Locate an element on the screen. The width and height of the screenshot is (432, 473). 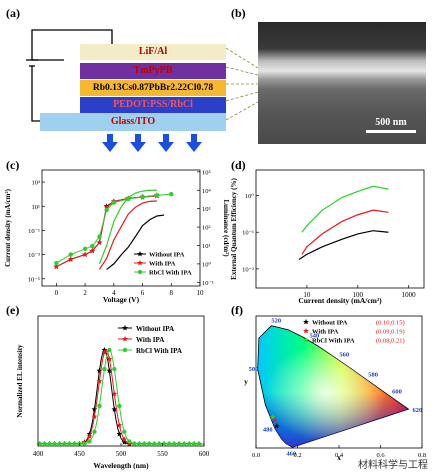
panel-label-e: (e) is located at coordinates (13, 310).